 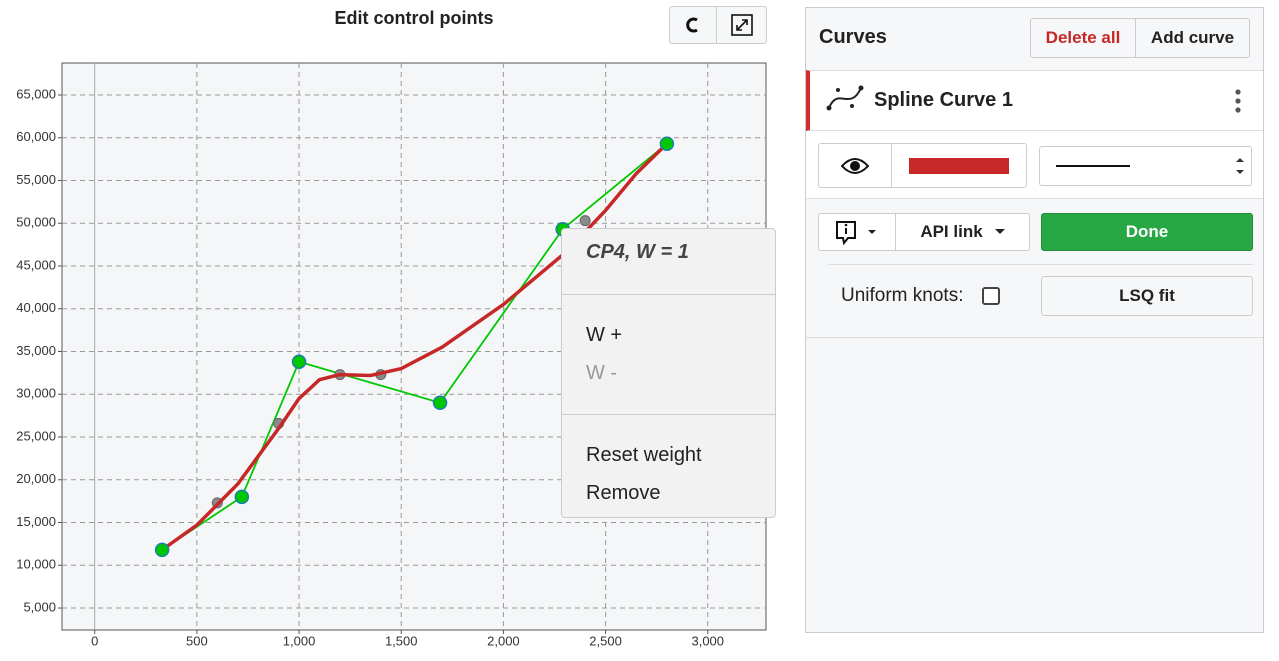 I want to click on y-tick-label: 45,000, so click(x=36, y=264).